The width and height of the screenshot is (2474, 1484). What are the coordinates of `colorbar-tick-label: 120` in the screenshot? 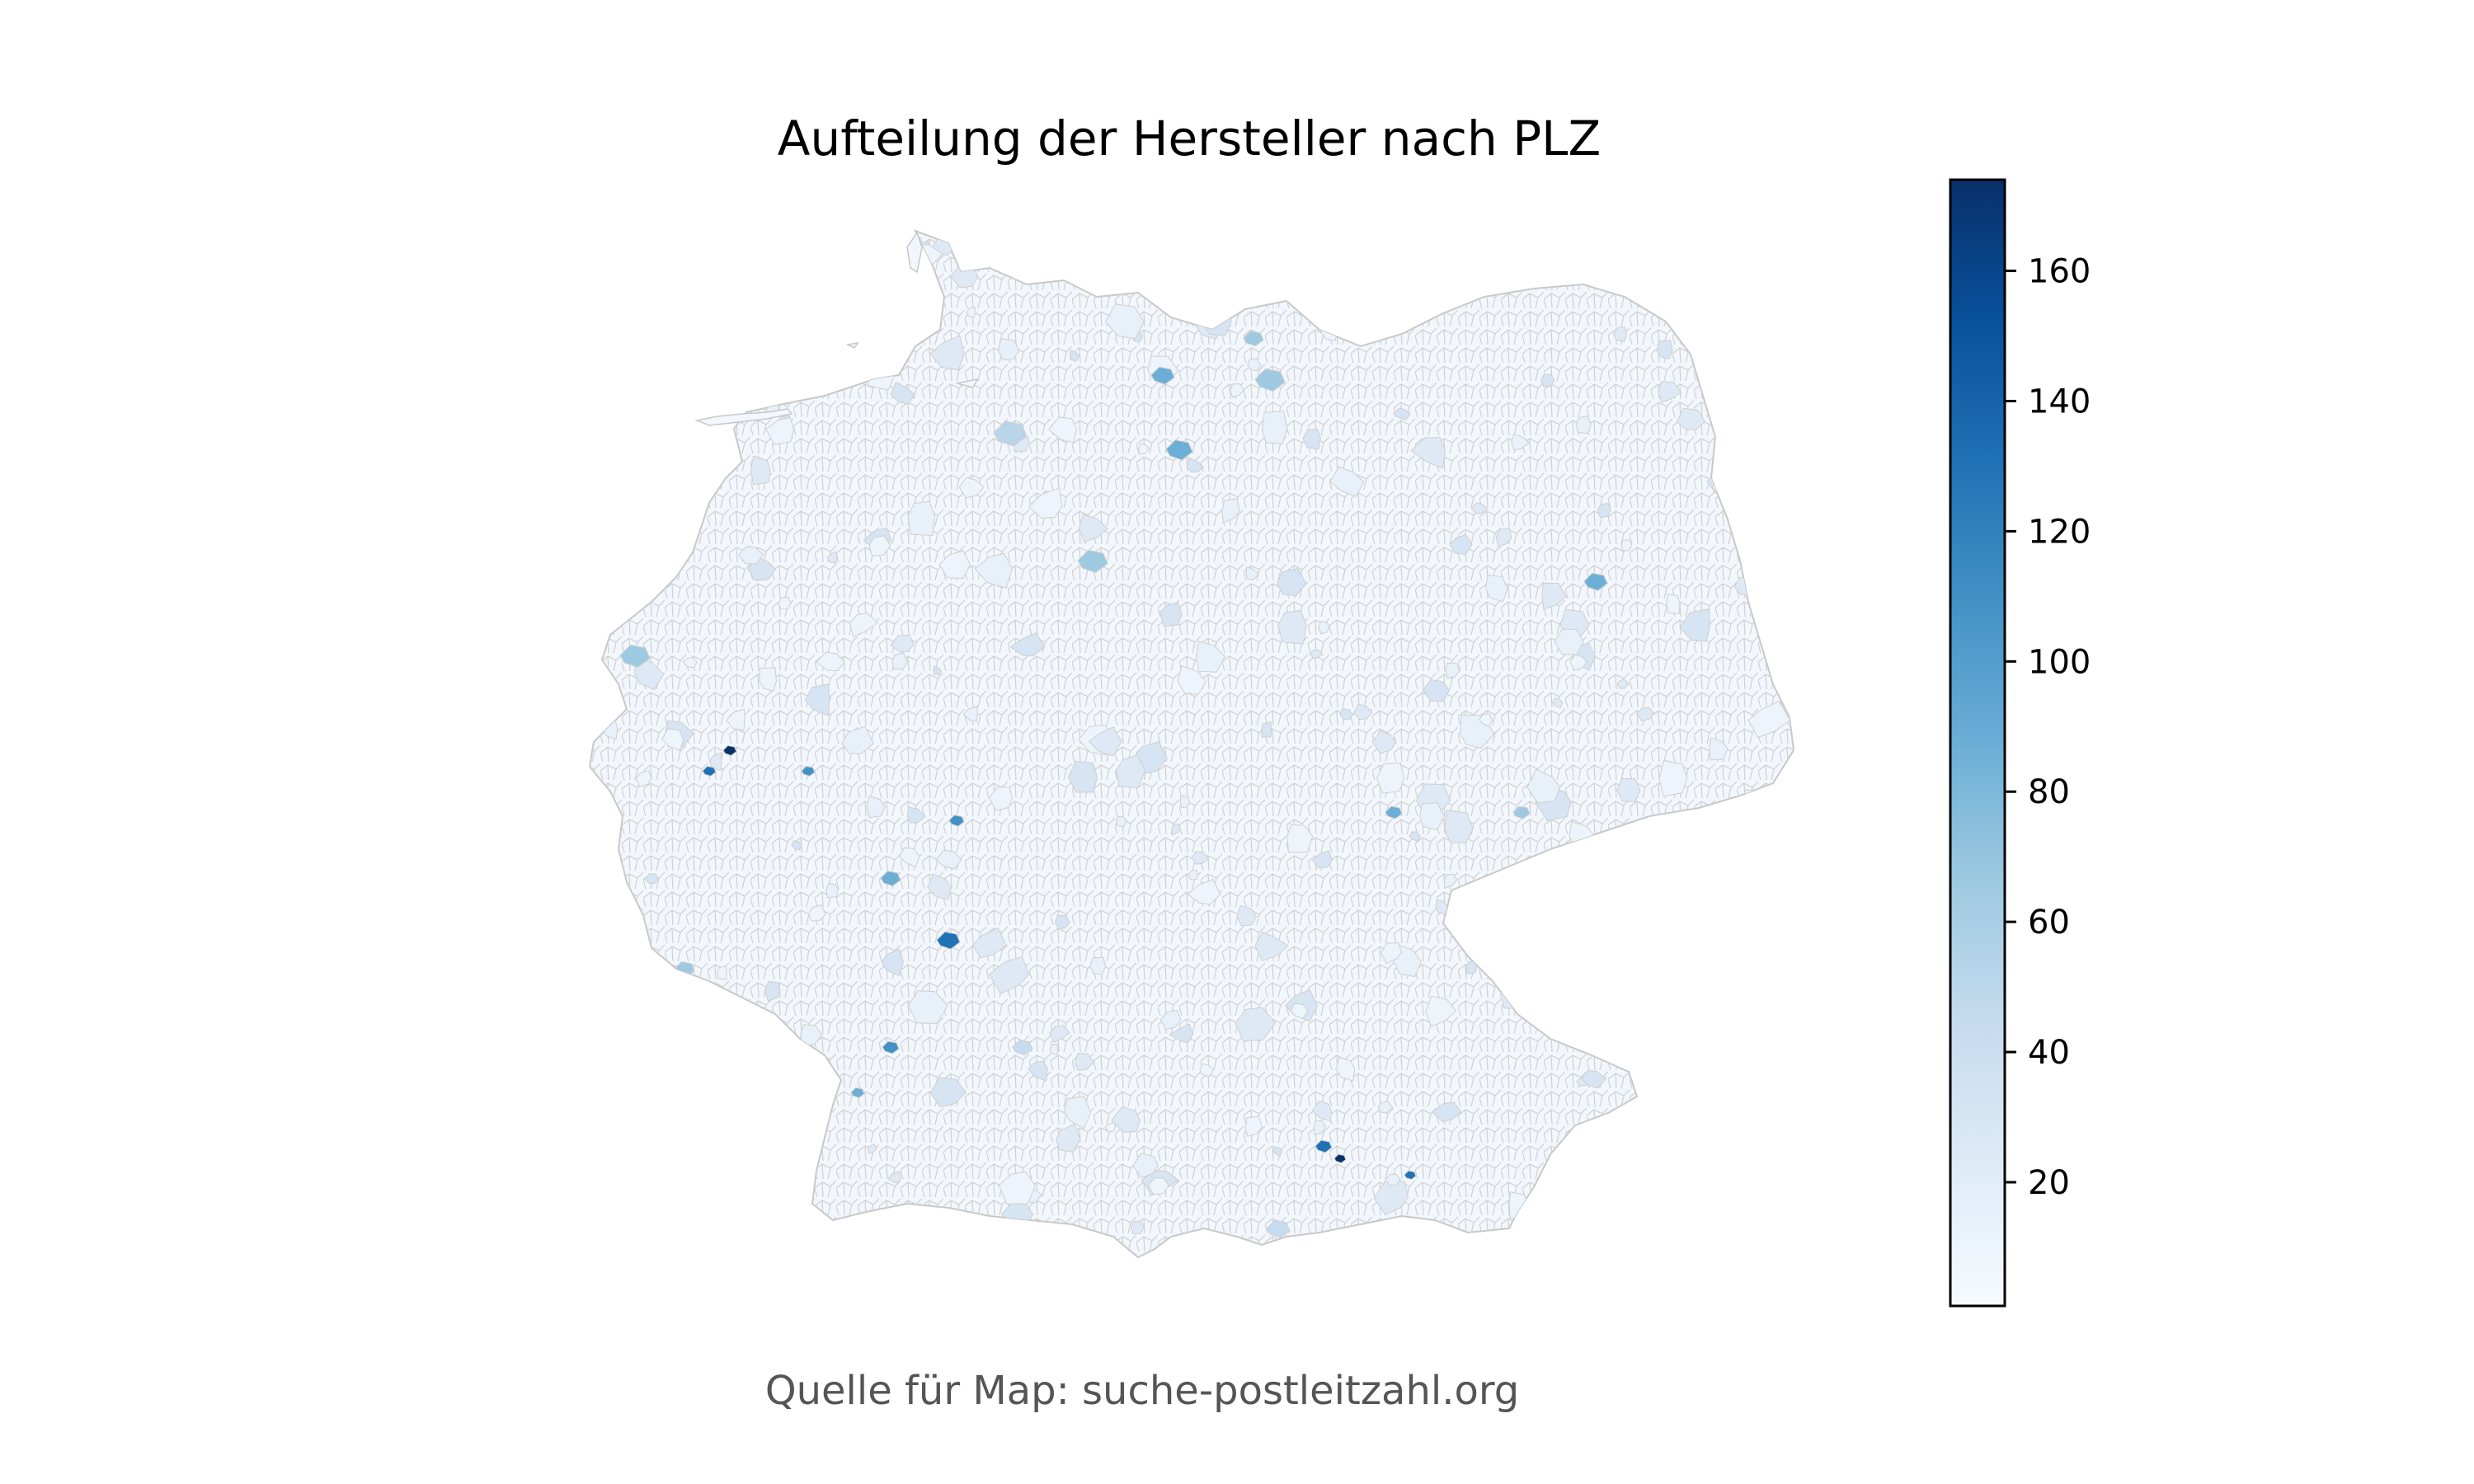 It's located at (2059, 532).